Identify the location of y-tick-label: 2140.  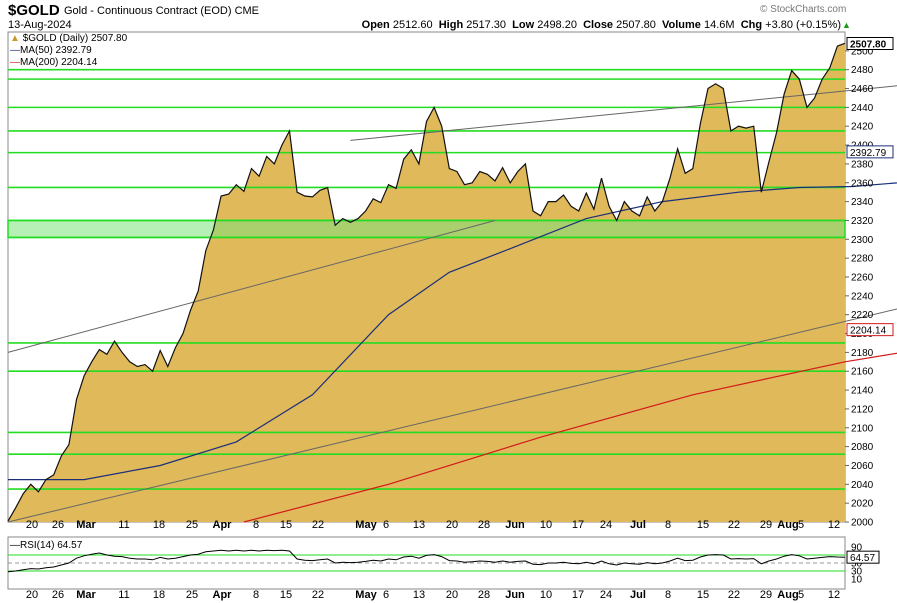
(862, 391).